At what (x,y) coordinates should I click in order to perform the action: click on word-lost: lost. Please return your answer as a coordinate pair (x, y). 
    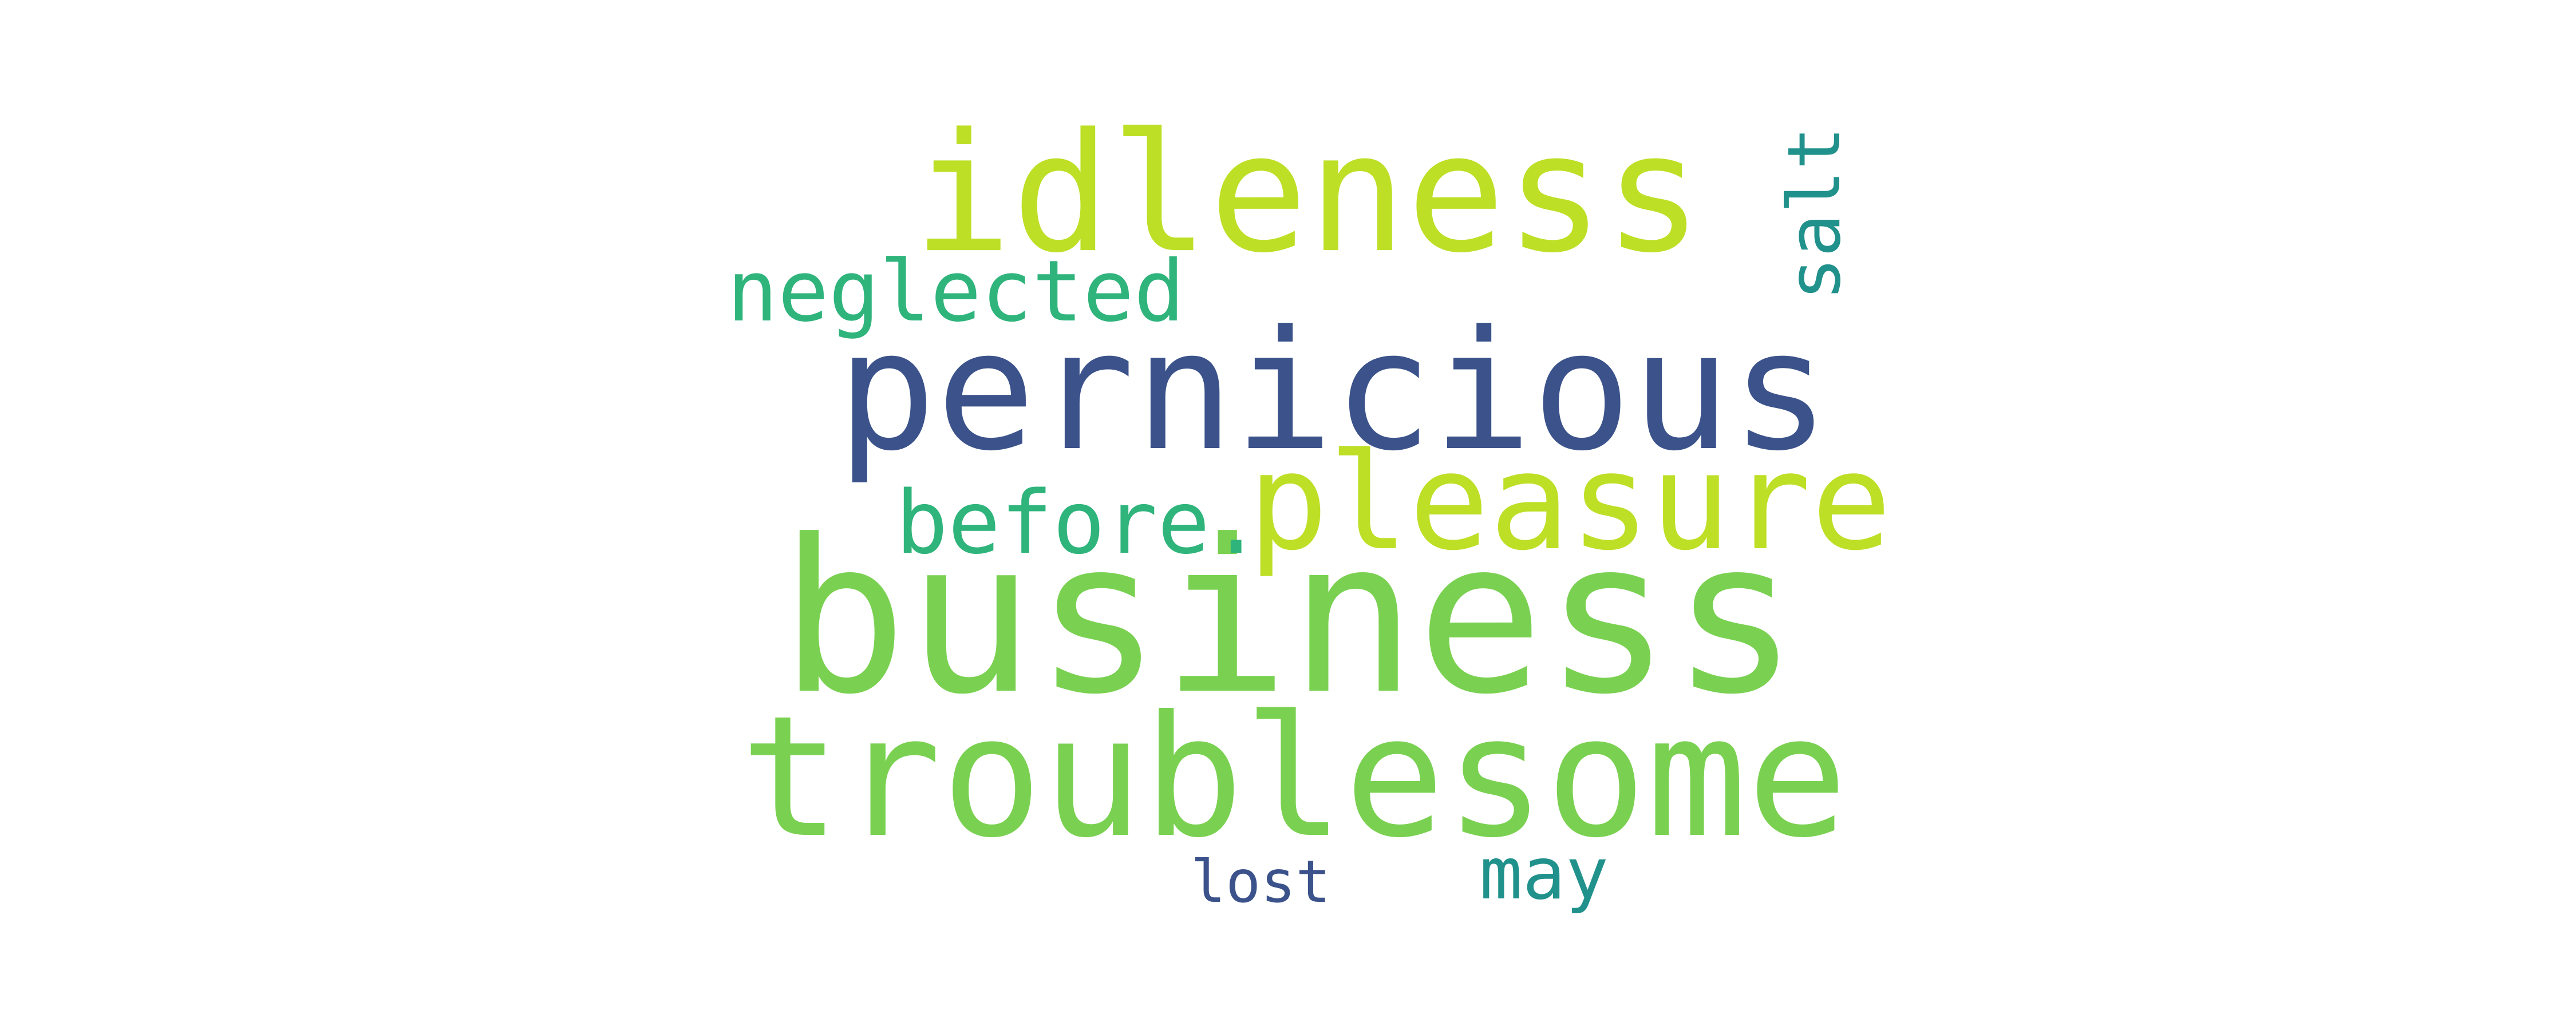
    Looking at the image, I should click on (1261, 881).